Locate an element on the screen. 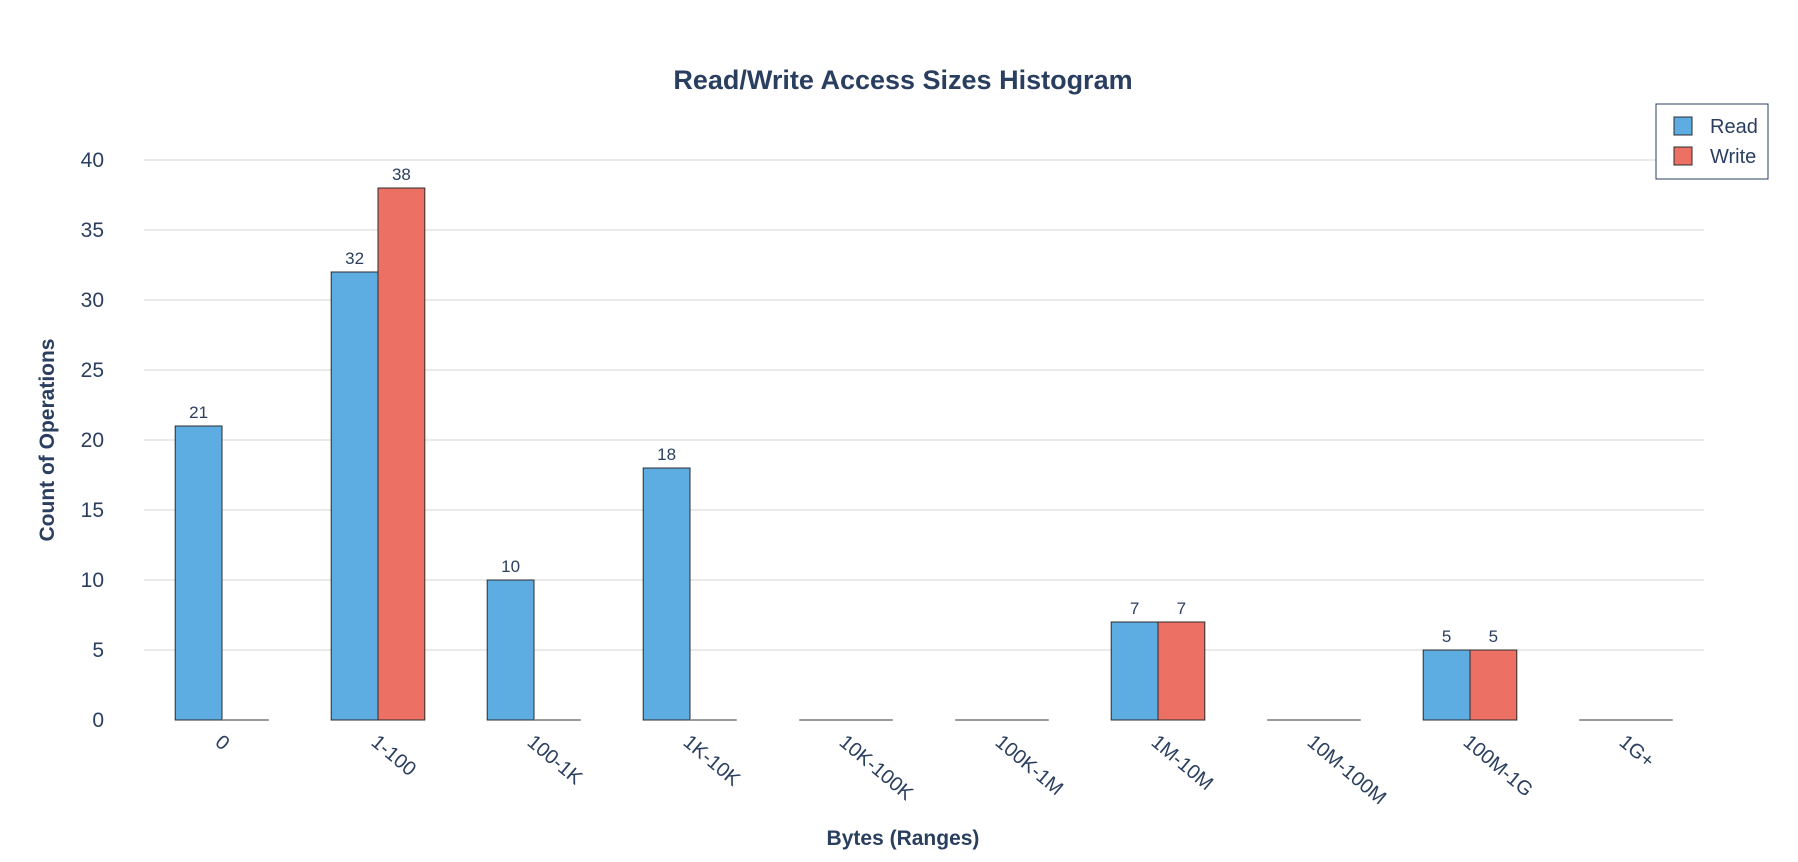  y-tick-label: 20 is located at coordinates (92, 440).